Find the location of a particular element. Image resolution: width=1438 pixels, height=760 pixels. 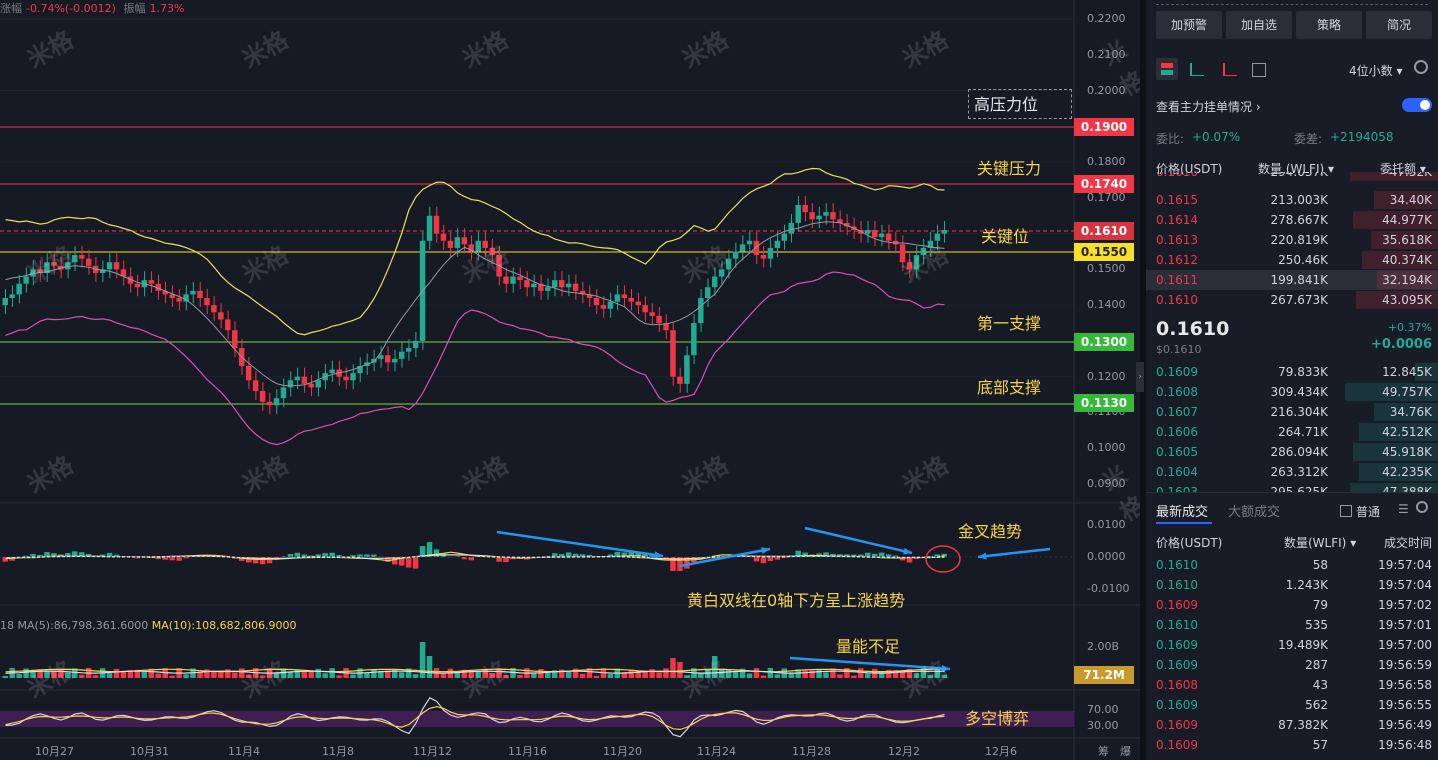

tab-latest-trades: 最新成交 is located at coordinates (1182, 512).